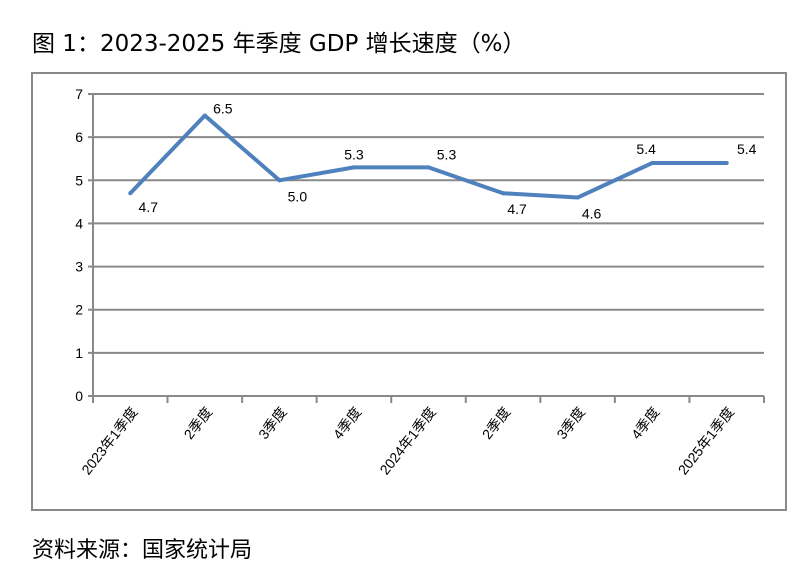 The width and height of the screenshot is (810, 580). What do you see at coordinates (298, 196) in the screenshot?
I see `data-label: 5.0` at bounding box center [298, 196].